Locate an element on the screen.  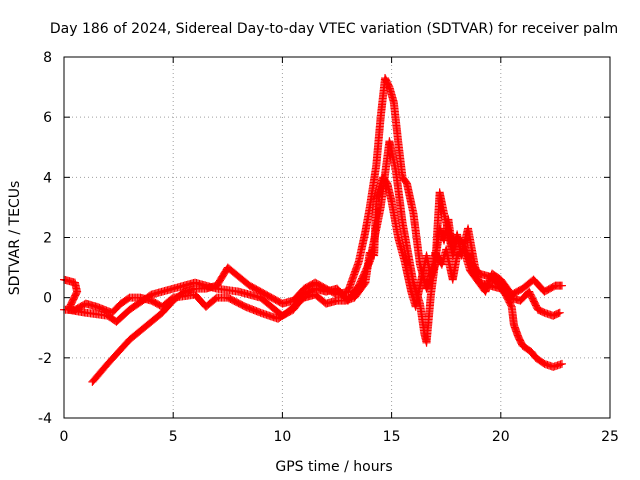
x-tick-label: 25 is located at coordinates (610, 437).